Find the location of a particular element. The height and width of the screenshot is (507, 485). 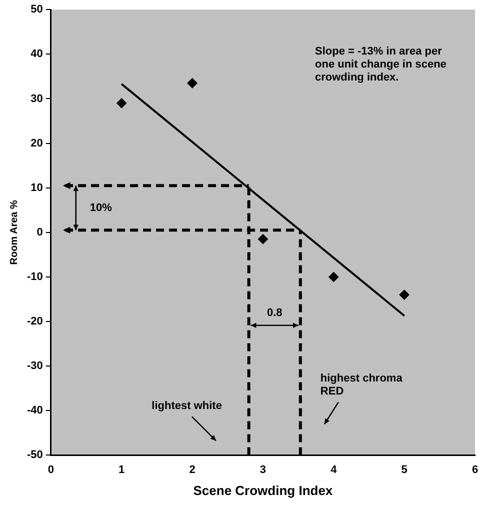

y-tick-label: -30 is located at coordinates (34, 366).